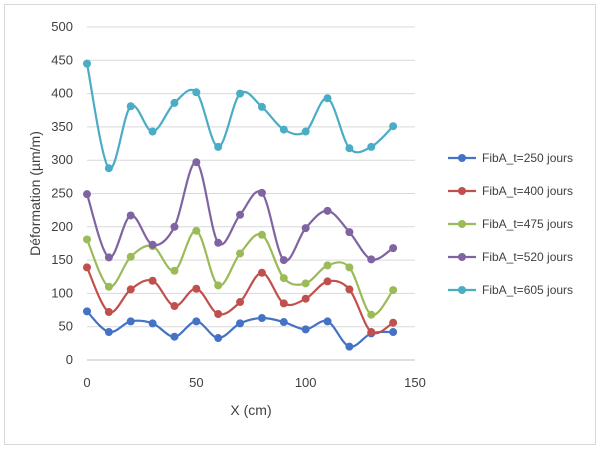  I want to click on legend-item: FibA_t=400 jours, so click(510, 191).